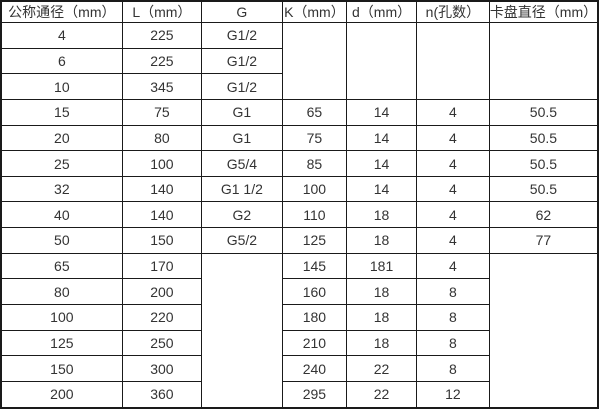  What do you see at coordinates (314, 11) in the screenshot?
I see `column-header: K（mm）` at bounding box center [314, 11].